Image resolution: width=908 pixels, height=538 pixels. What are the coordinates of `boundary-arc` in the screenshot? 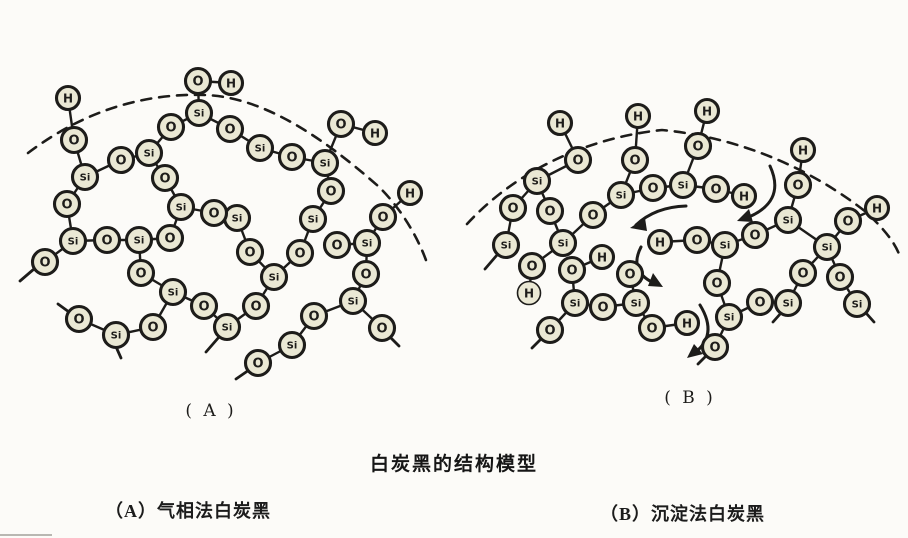 It's located at (228, 180).